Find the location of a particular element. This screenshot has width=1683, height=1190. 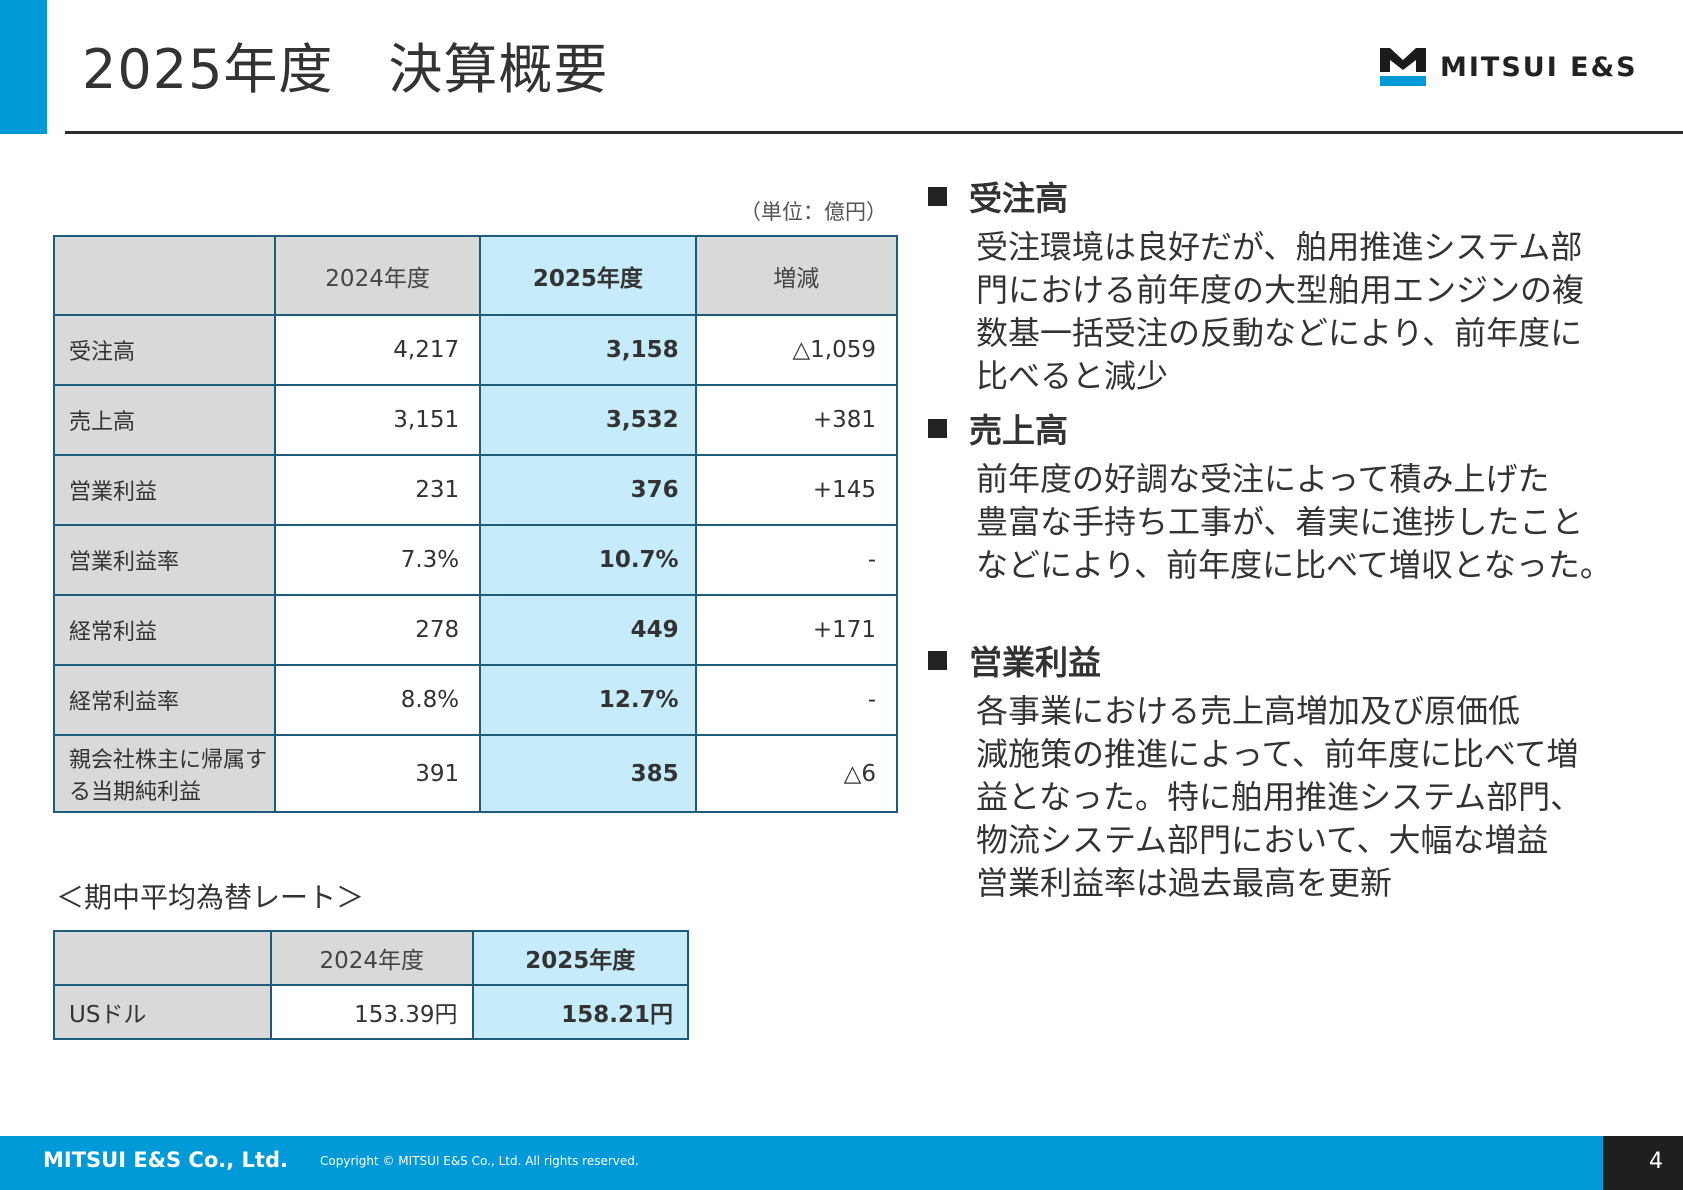

page-title: 2025年度 決算概要 is located at coordinates (345, 69).